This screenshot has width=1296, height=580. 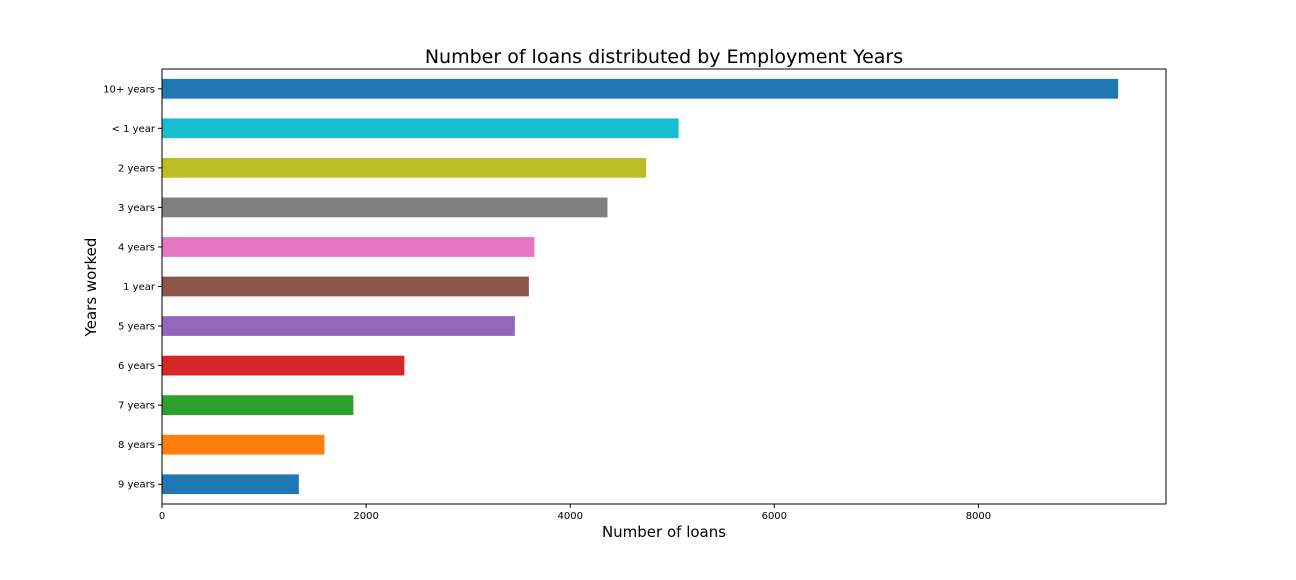 What do you see at coordinates (664, 532) in the screenshot?
I see `x-axis-label: Number of loans` at bounding box center [664, 532].